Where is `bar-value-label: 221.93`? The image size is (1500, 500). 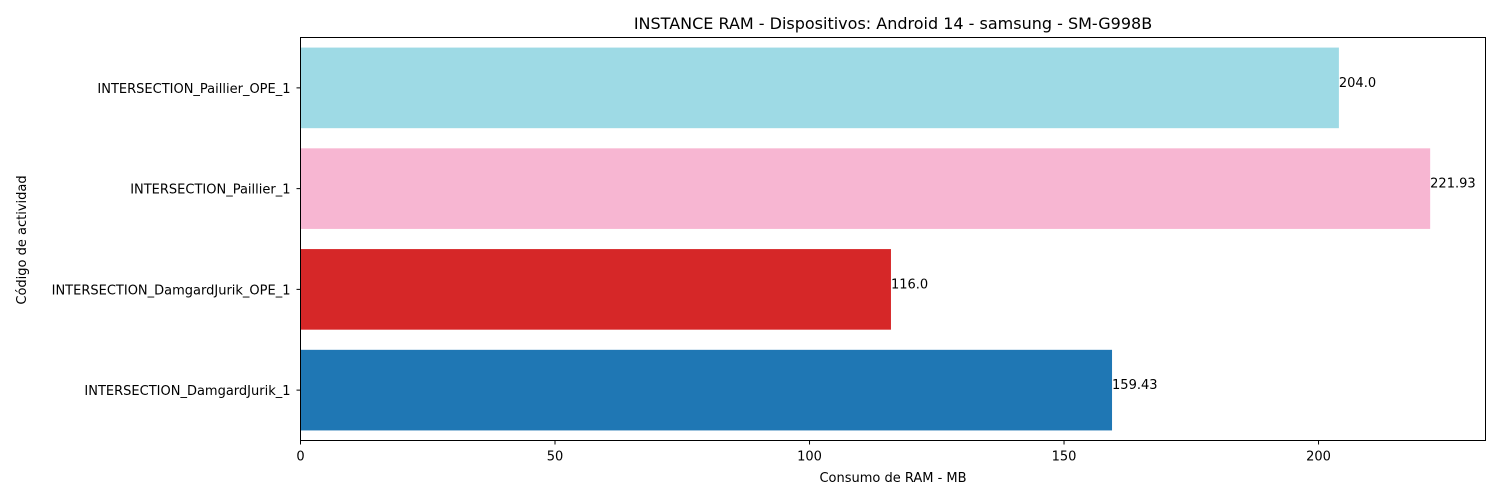 bar-value-label: 221.93 is located at coordinates (1453, 184).